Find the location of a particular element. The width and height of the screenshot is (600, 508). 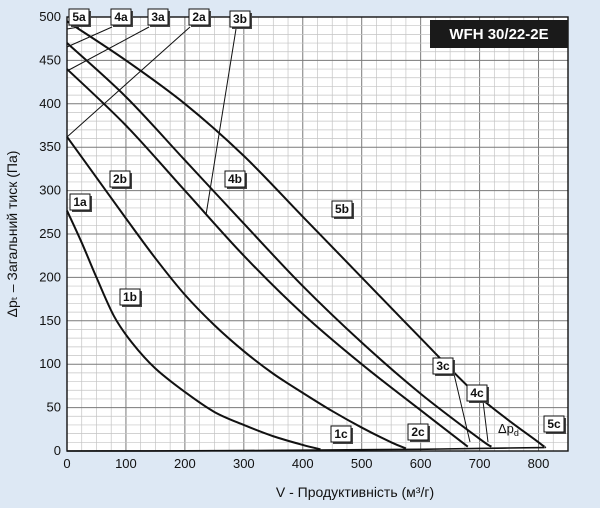

dp-label-main: Δp is located at coordinates (506, 428).